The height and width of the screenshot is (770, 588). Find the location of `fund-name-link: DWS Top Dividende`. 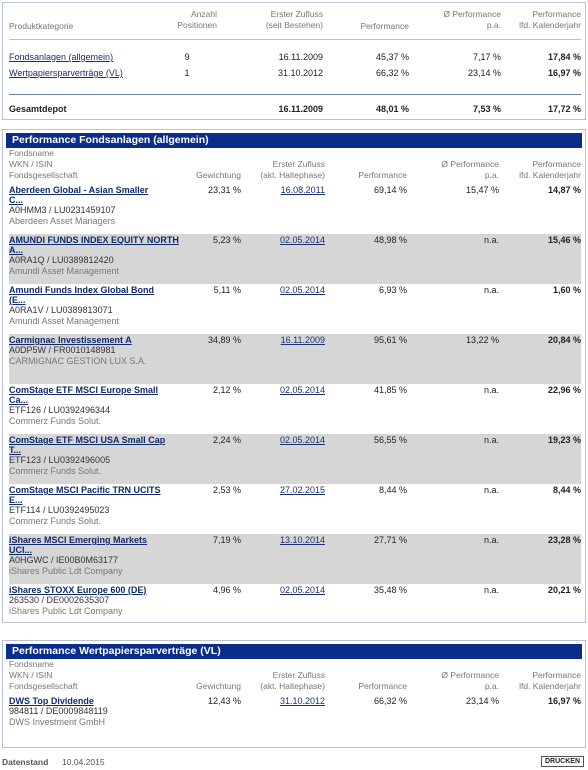

fund-name-link: DWS Top Dividende is located at coordinates (95, 701).